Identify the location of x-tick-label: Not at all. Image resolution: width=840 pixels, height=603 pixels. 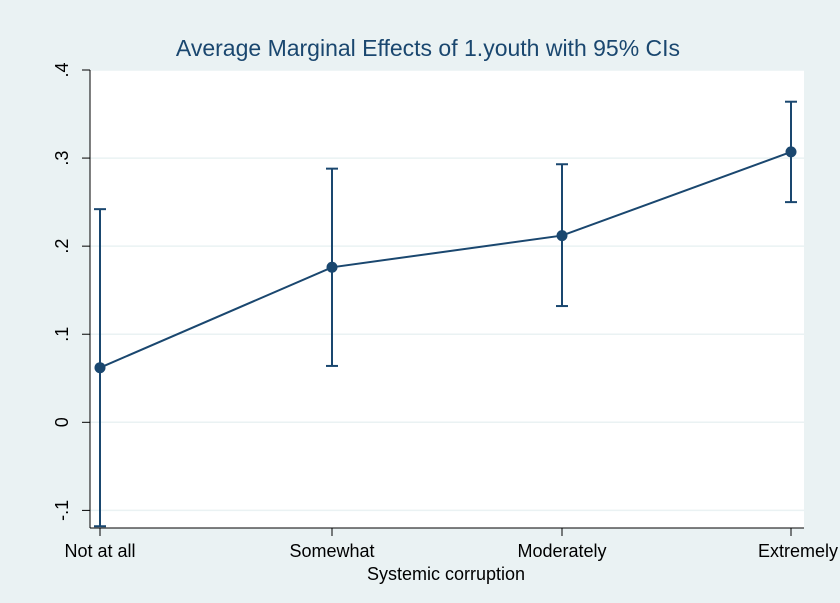
(99, 551).